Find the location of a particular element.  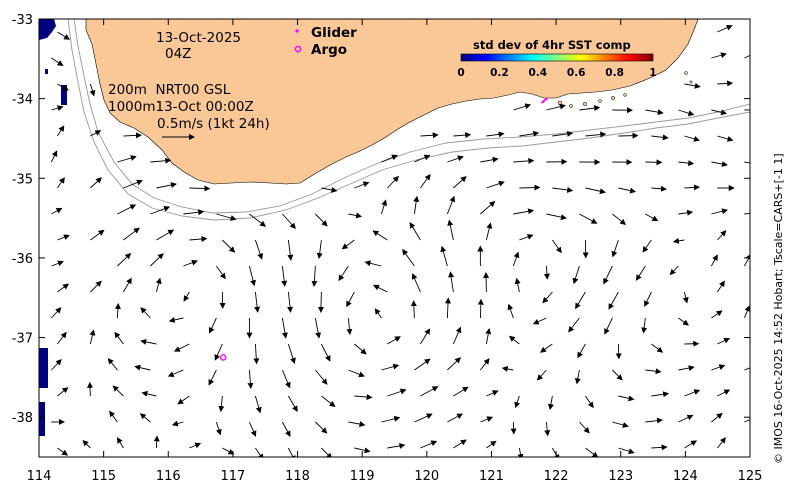

x-tick-label: 116 is located at coordinates (168, 476).